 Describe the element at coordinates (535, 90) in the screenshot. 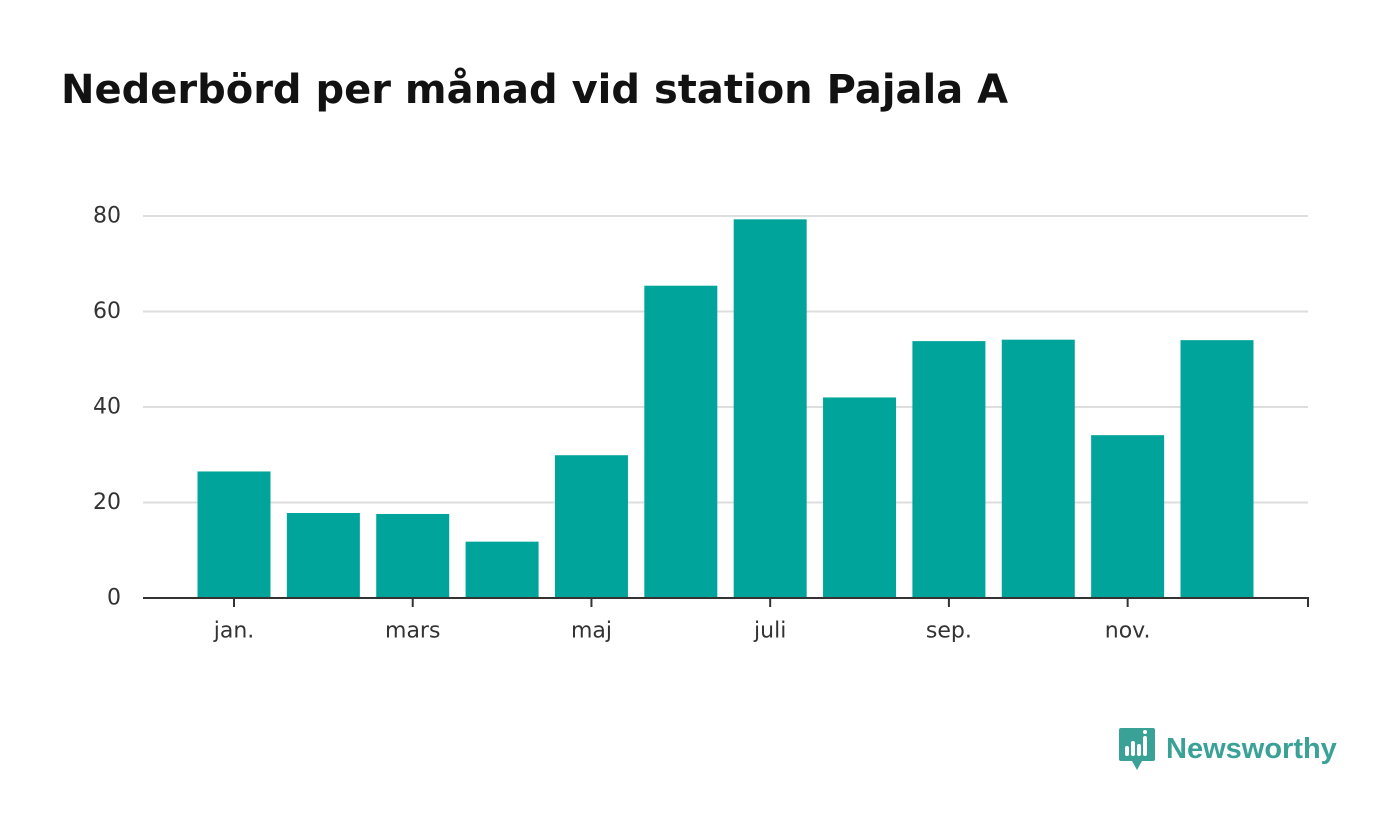

I see `chart-title: Nederbörd per månad vid station Pajala A` at that location.